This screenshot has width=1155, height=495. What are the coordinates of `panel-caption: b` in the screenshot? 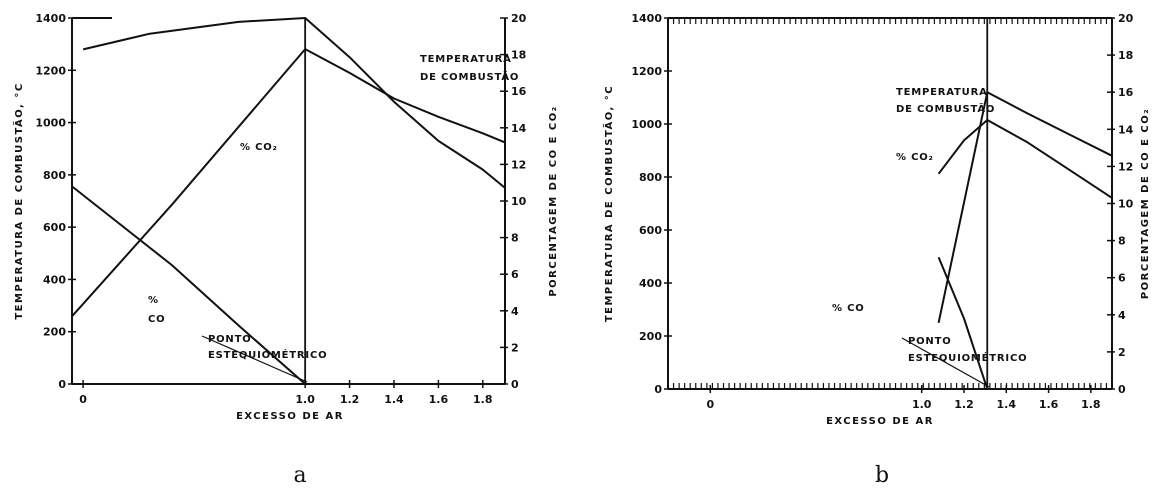 It's located at (882, 475).